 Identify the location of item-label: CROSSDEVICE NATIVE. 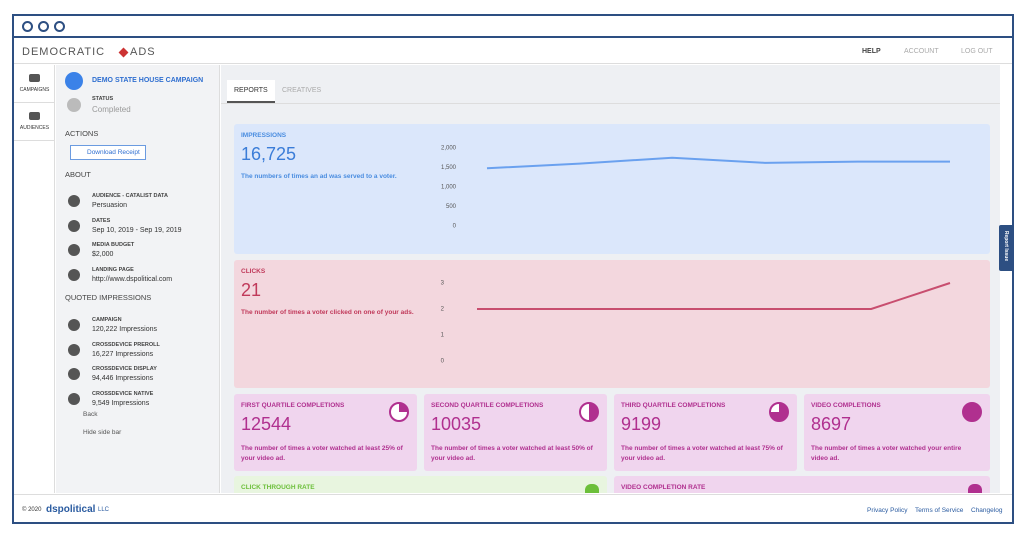
(123, 393).